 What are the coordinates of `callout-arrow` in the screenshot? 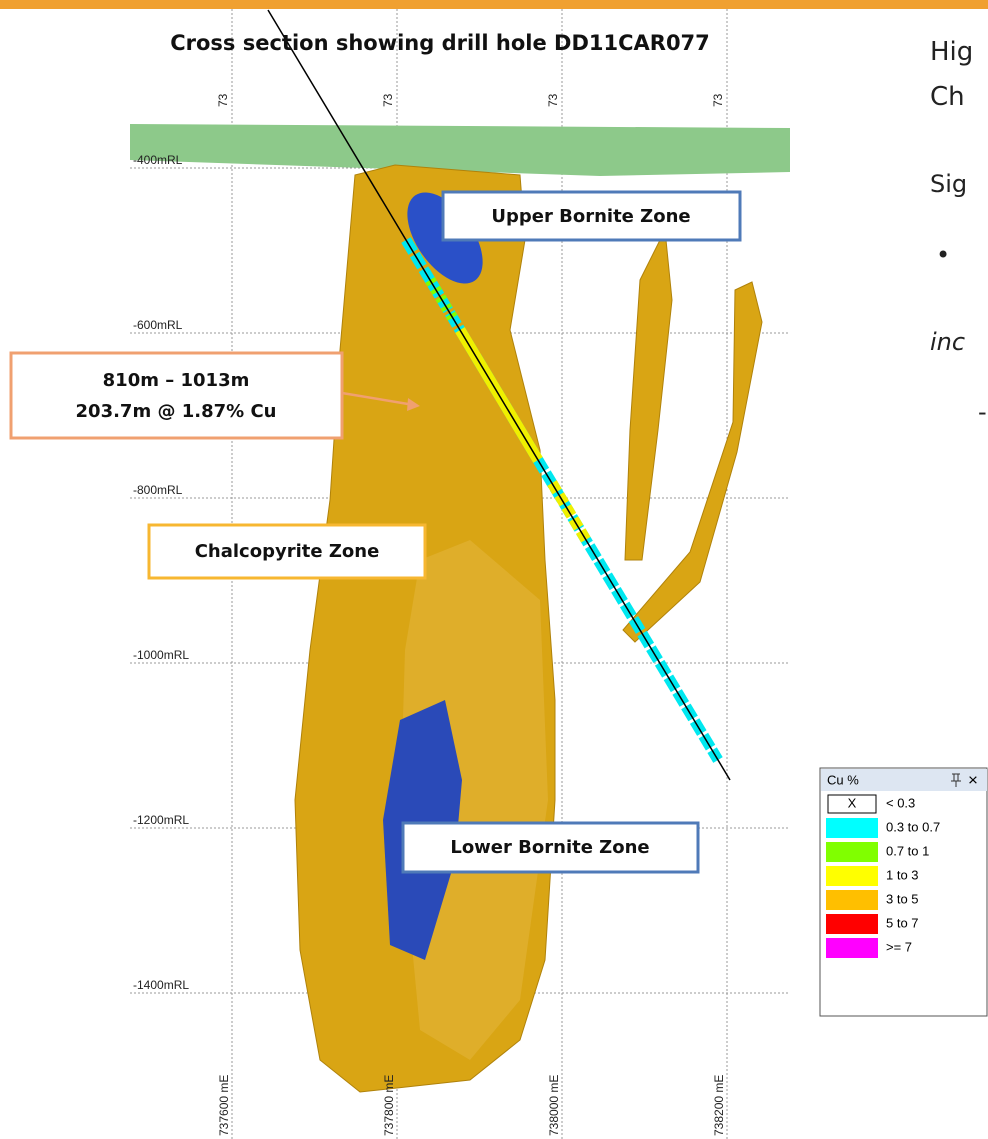 It's located at (378, 399).